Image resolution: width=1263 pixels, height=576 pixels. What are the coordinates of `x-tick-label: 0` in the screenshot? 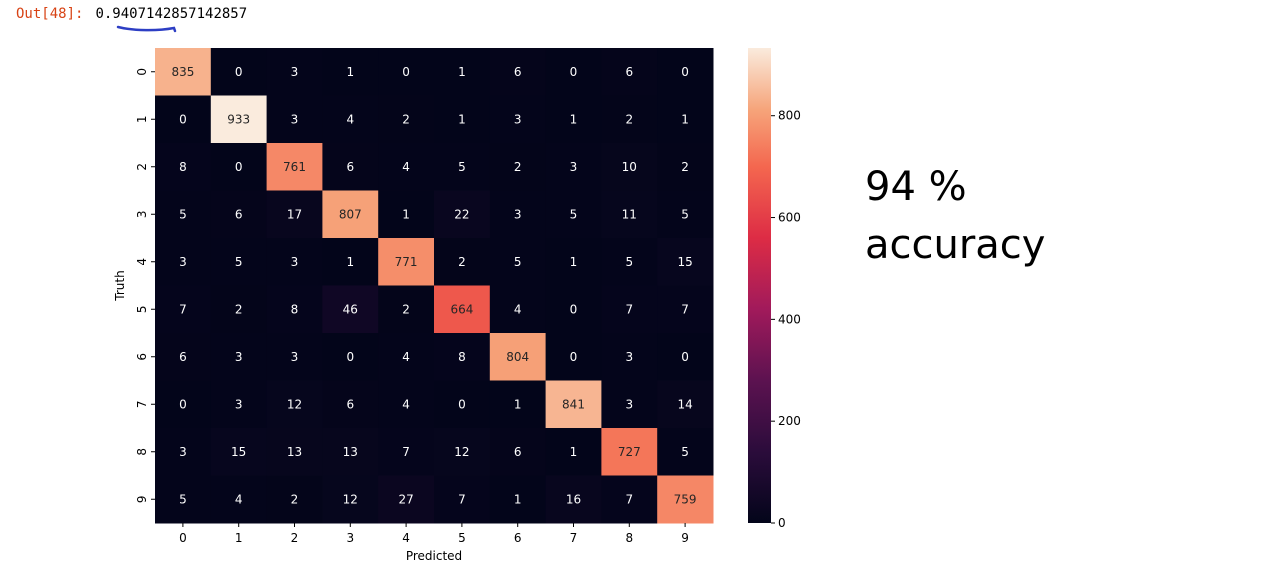 It's located at (183, 538).